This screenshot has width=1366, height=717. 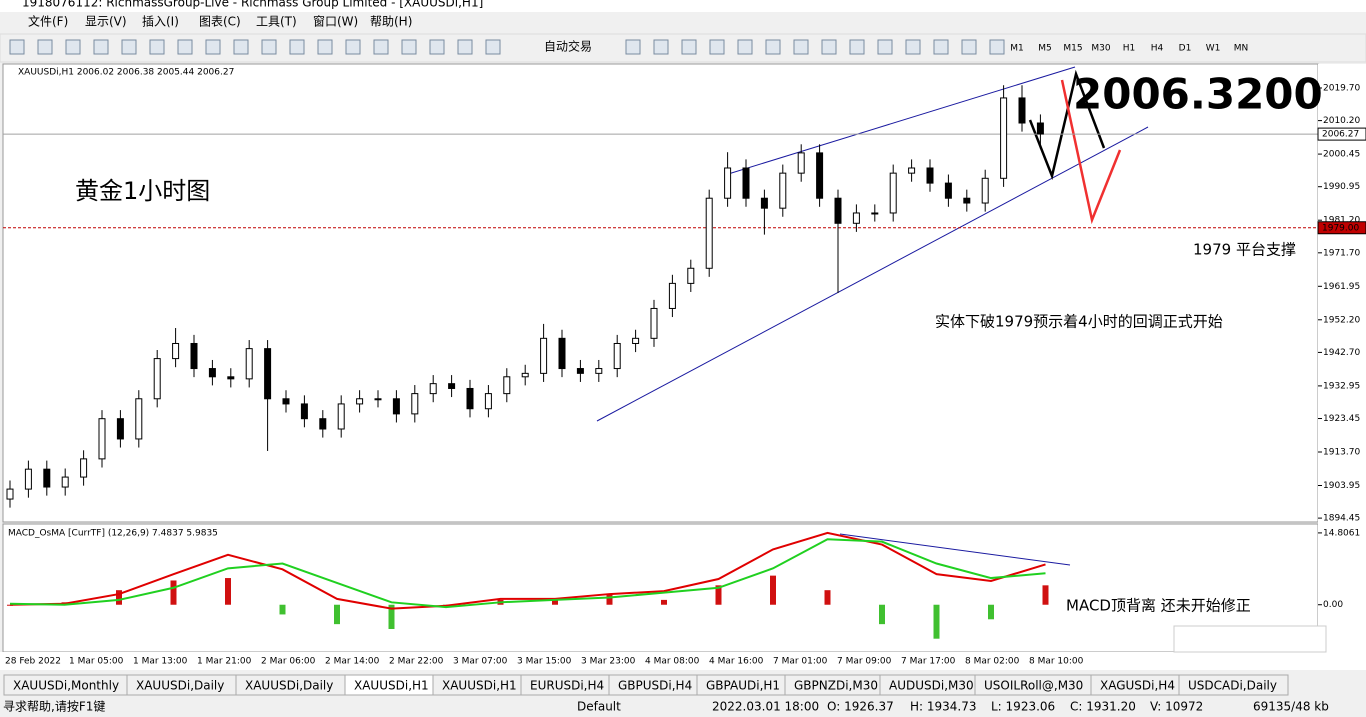 What do you see at coordinates (1137, 686) in the screenshot?
I see `chart-tab-label: XAGUSDi,H4` at bounding box center [1137, 686].